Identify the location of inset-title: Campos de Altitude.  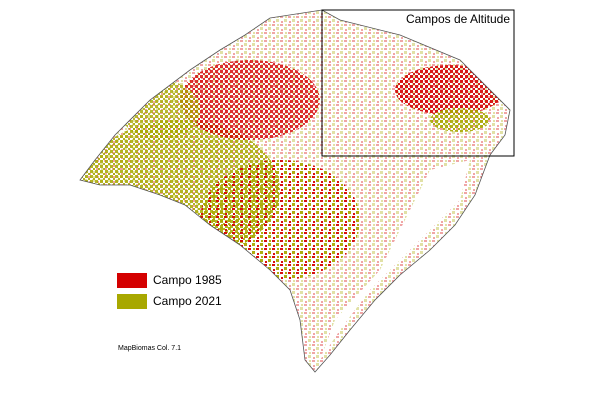
(458, 19).